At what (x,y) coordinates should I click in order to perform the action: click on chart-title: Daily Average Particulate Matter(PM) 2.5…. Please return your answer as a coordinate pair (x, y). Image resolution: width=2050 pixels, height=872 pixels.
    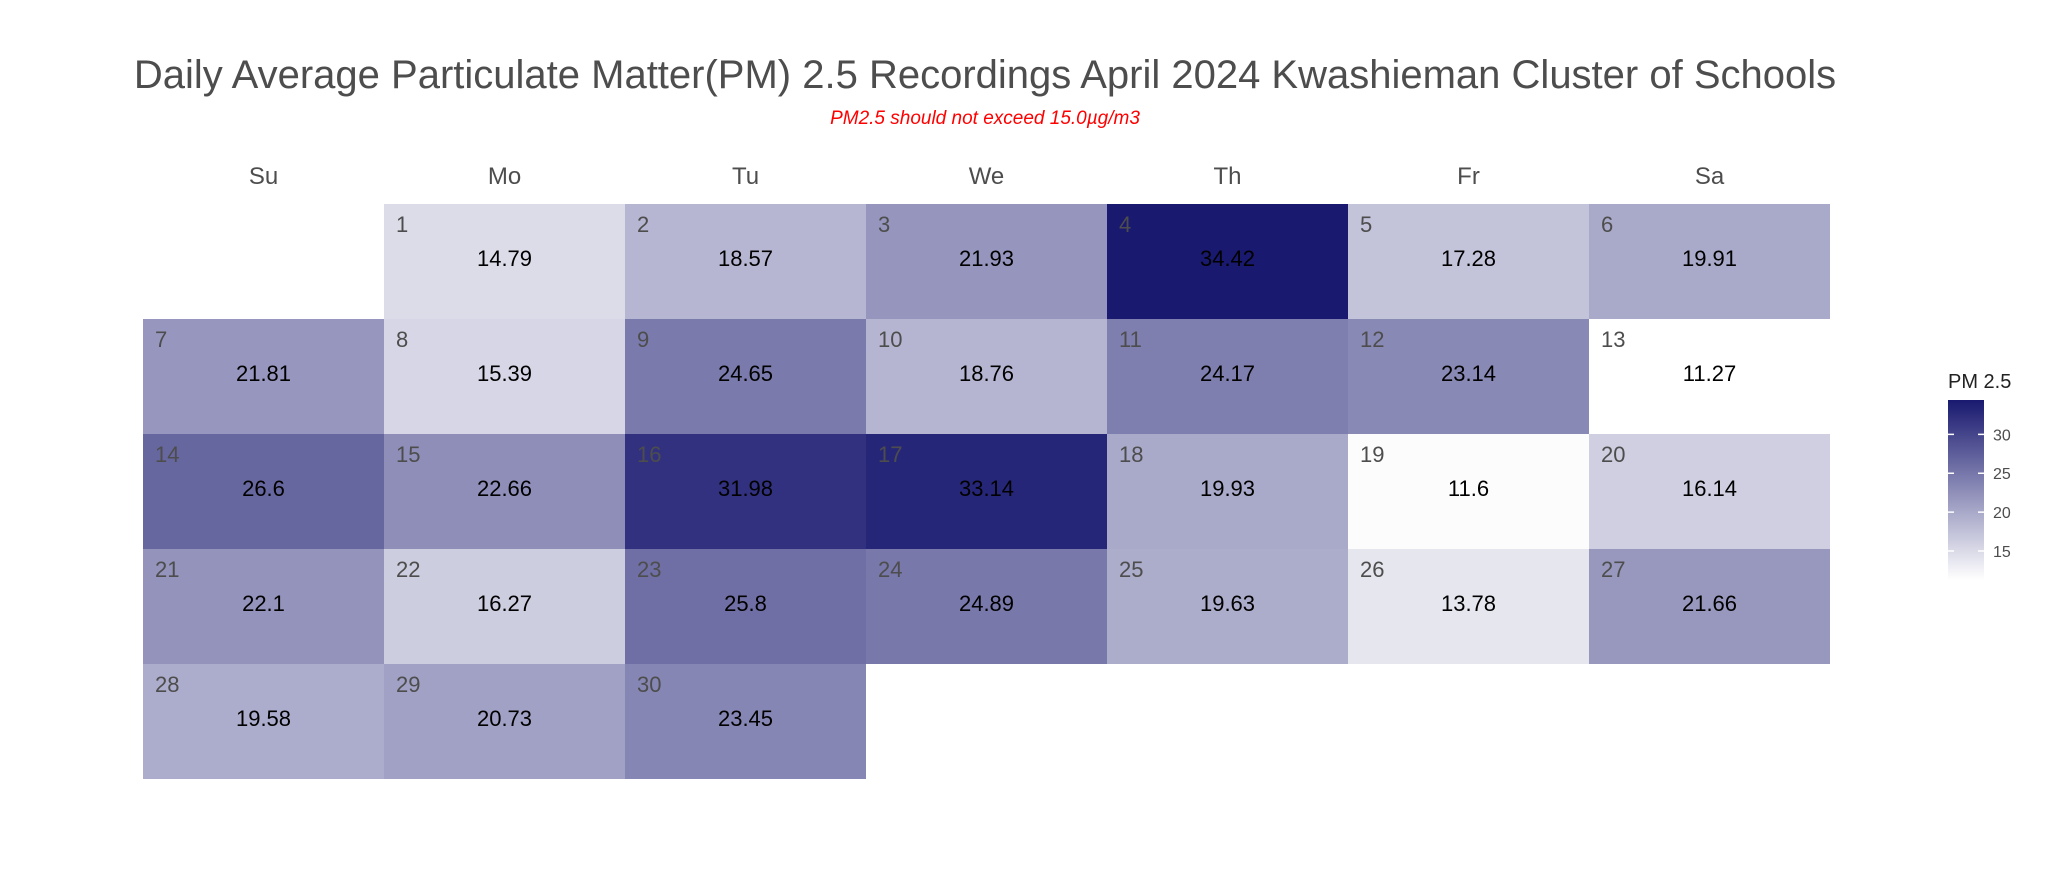
    Looking at the image, I should click on (985, 75).